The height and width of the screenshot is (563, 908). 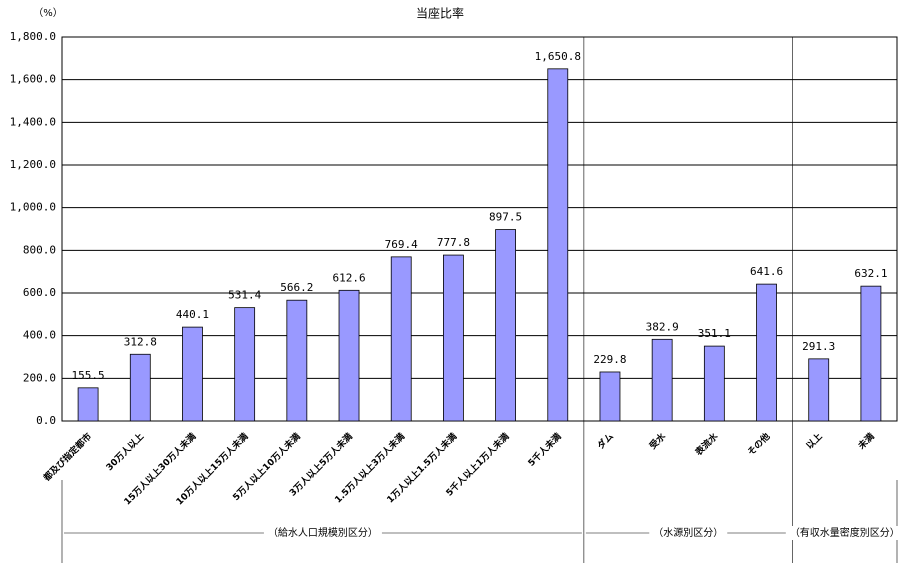 I want to click on y-tick-label: 1,600.0, so click(x=33, y=79).